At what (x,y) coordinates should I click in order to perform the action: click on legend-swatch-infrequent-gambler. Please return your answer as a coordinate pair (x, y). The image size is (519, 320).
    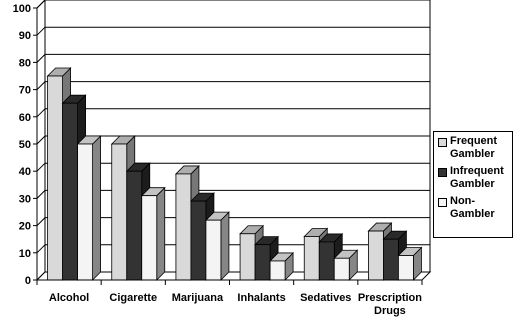
    Looking at the image, I should click on (442, 172).